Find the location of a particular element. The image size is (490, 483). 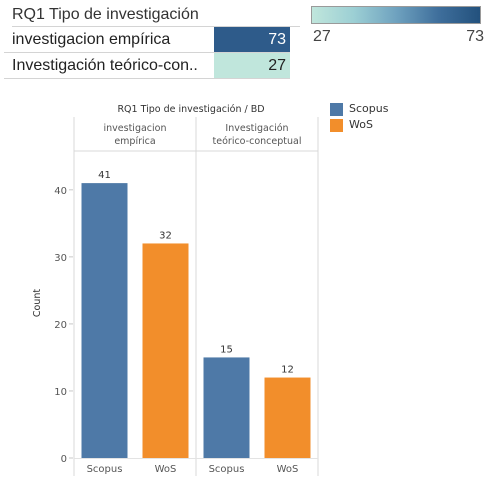

data-label: 15 is located at coordinates (226, 349).